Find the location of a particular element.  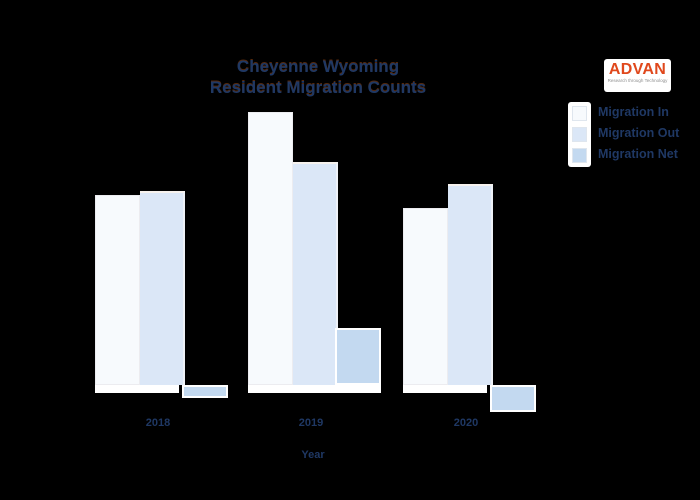

bar-migration-net-2019 is located at coordinates (358, 356).